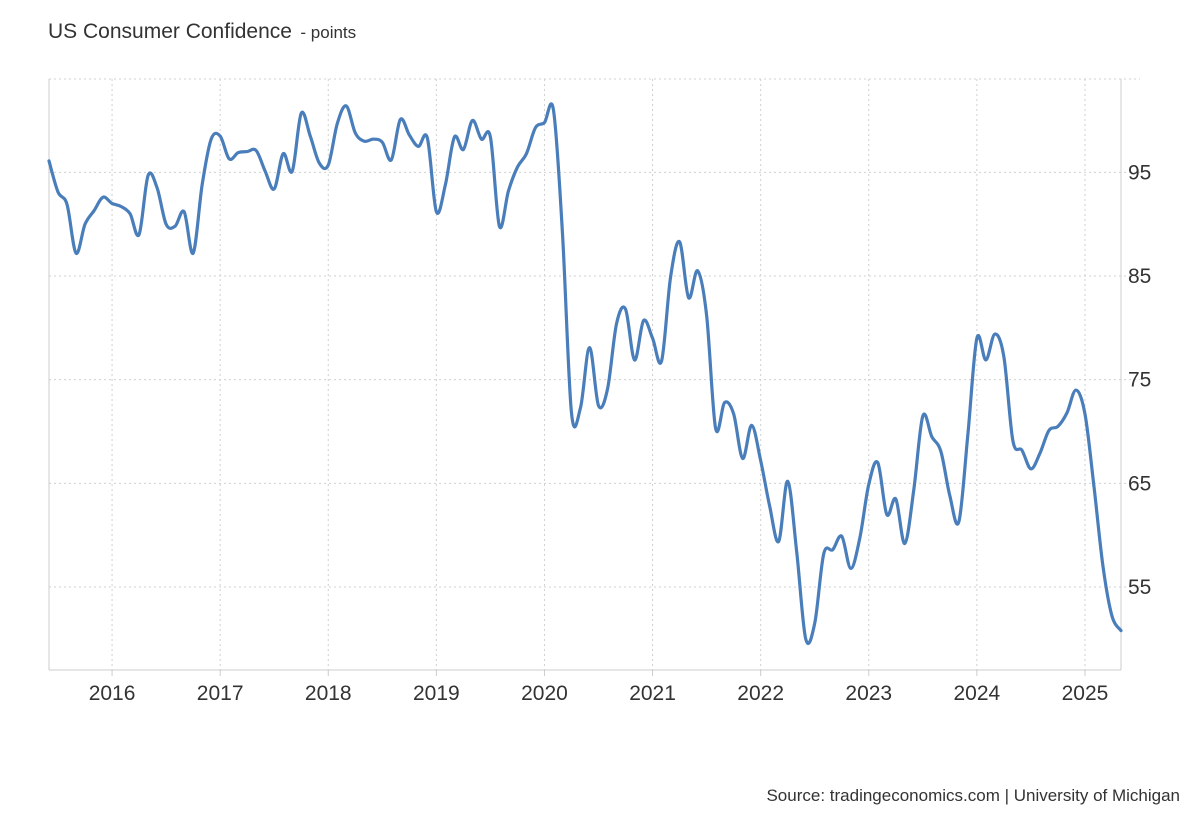 Image resolution: width=1200 pixels, height=820 pixels. What do you see at coordinates (977, 693) in the screenshot?
I see `x-tick-label: 2024` at bounding box center [977, 693].